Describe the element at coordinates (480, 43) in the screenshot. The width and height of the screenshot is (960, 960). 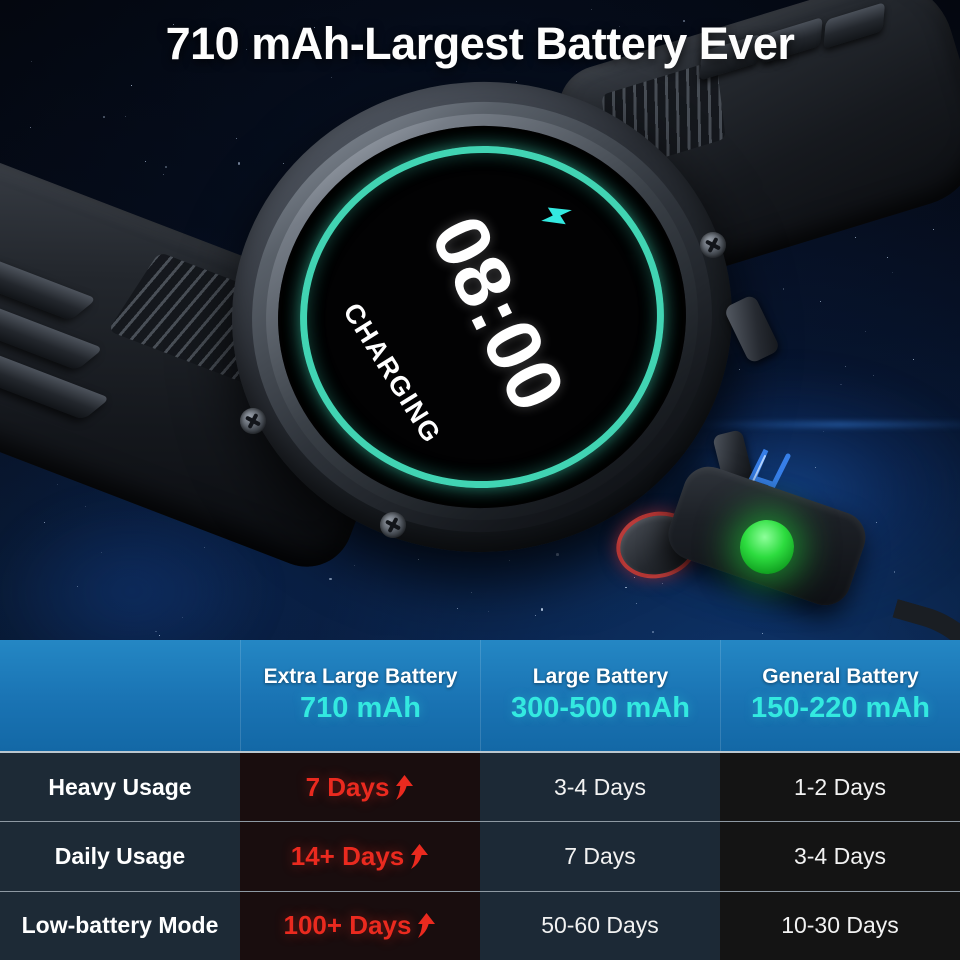
I see `page-title: 710 mAh-Largest Battery Ever` at that location.